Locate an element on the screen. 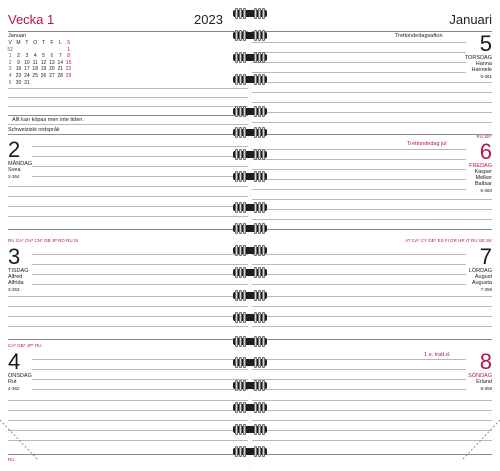 This screenshot has height=471, width=500. day-count-sun: 8-358 is located at coordinates (486, 388).